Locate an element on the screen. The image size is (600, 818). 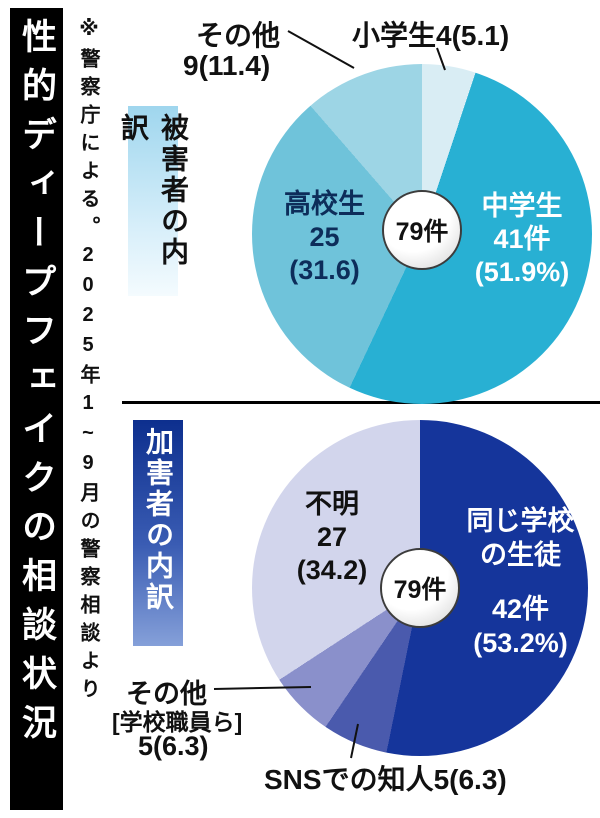
perpetrators-total-label: 79件 is located at coordinates (420, 590).